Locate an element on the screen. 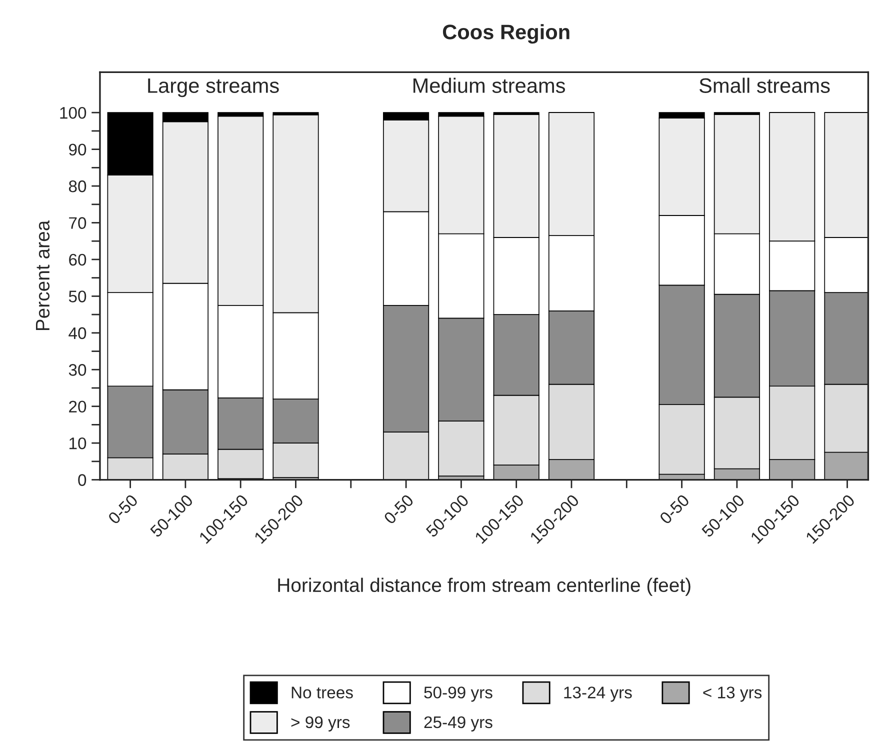  legend-label: No trees is located at coordinates (322, 692).